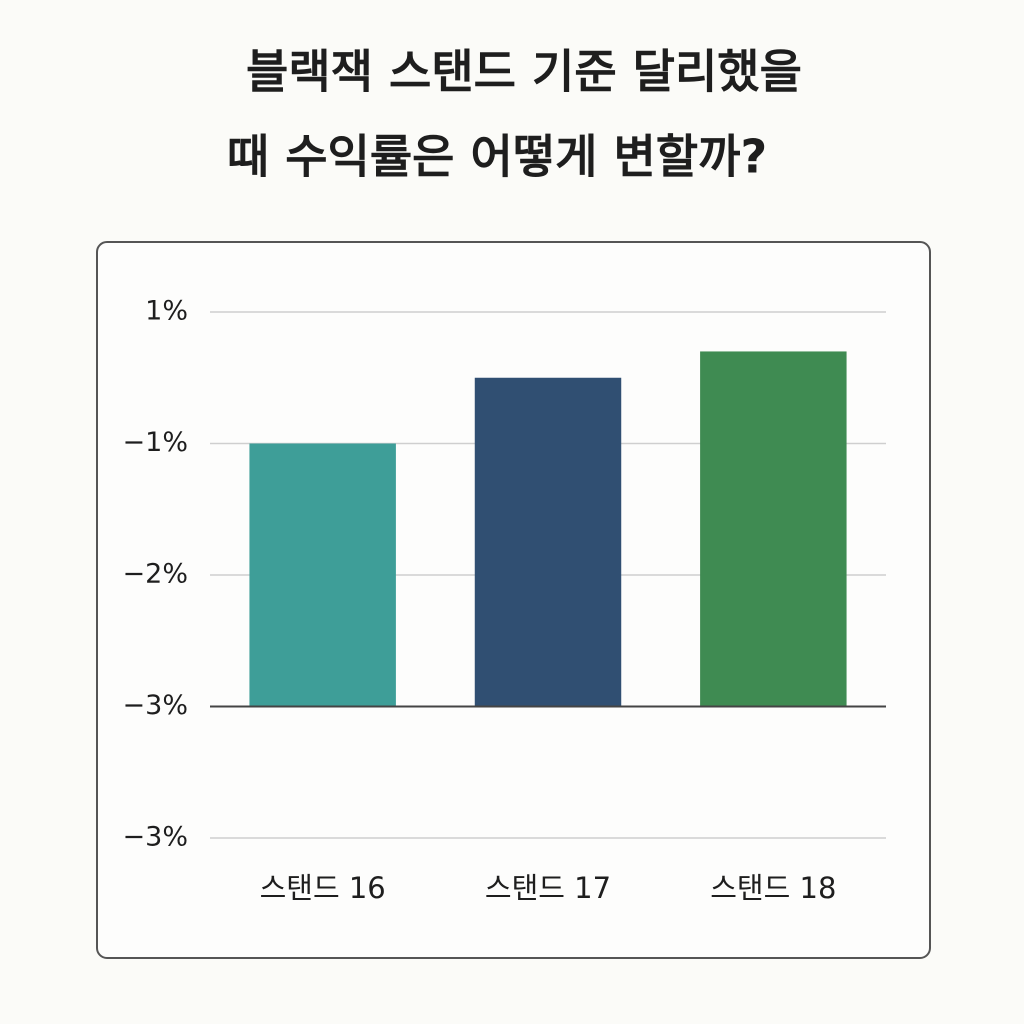 This screenshot has height=1024, width=1024. What do you see at coordinates (155, 574) in the screenshot?
I see `y-tick-label: −2%` at bounding box center [155, 574].